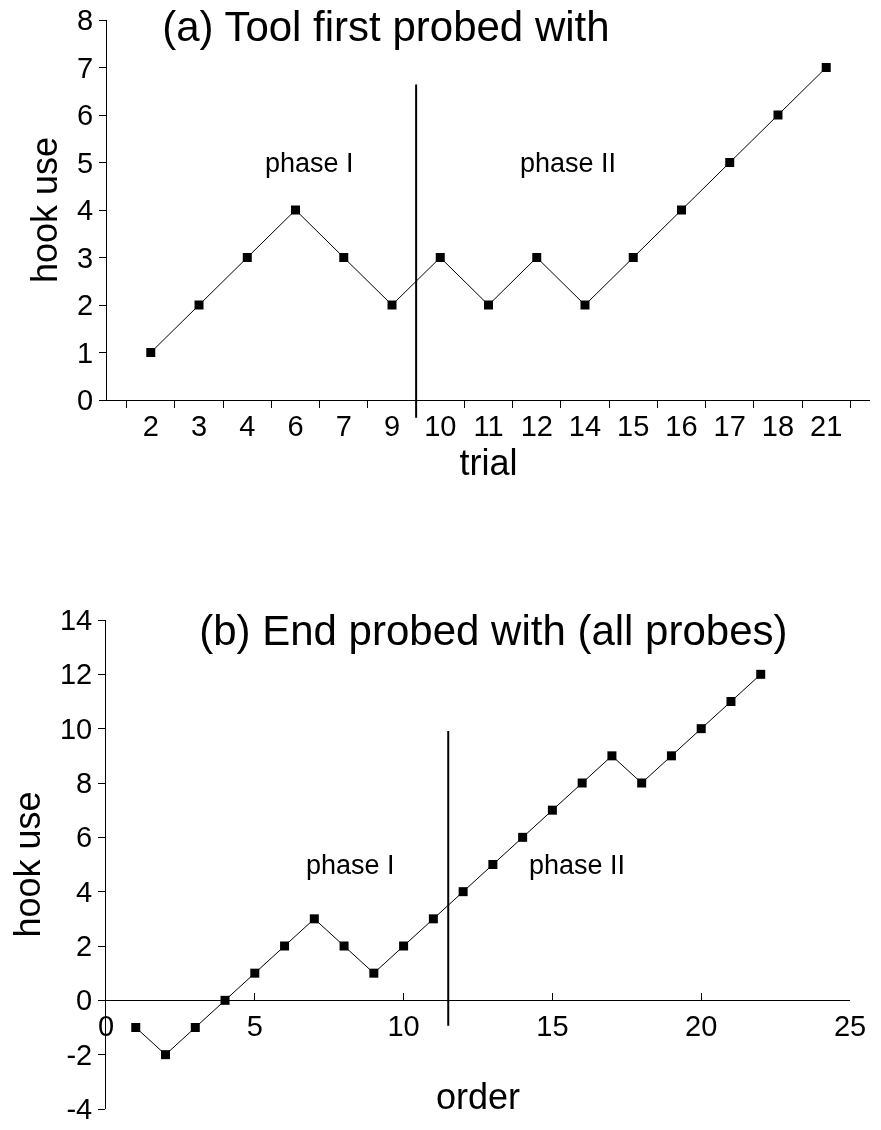 This screenshot has height=1130, width=881. Describe the element at coordinates (493, 631) in the screenshot. I see `chart-title: (b) End probed with (all probes)` at that location.